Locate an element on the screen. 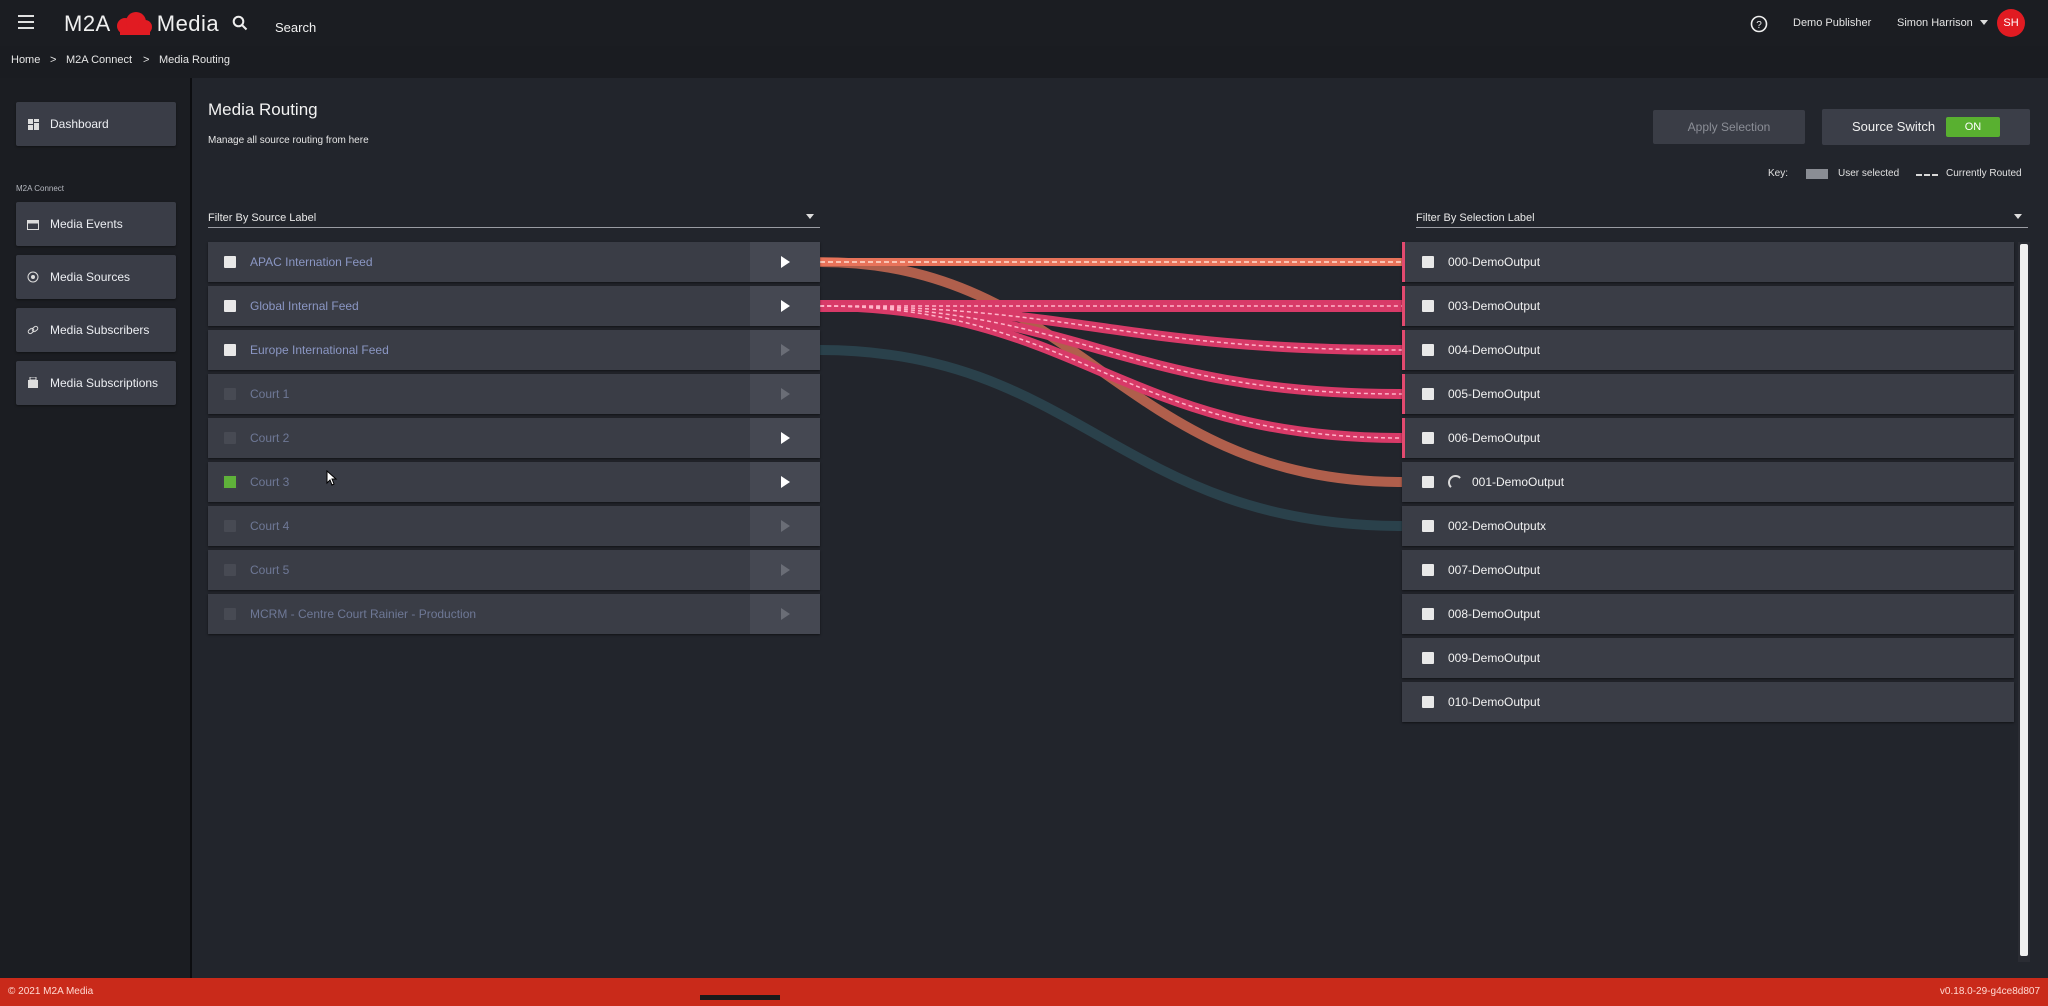 Image resolution: width=2048 pixels, height=1006 pixels. menu-icon is located at coordinates (26, 22).